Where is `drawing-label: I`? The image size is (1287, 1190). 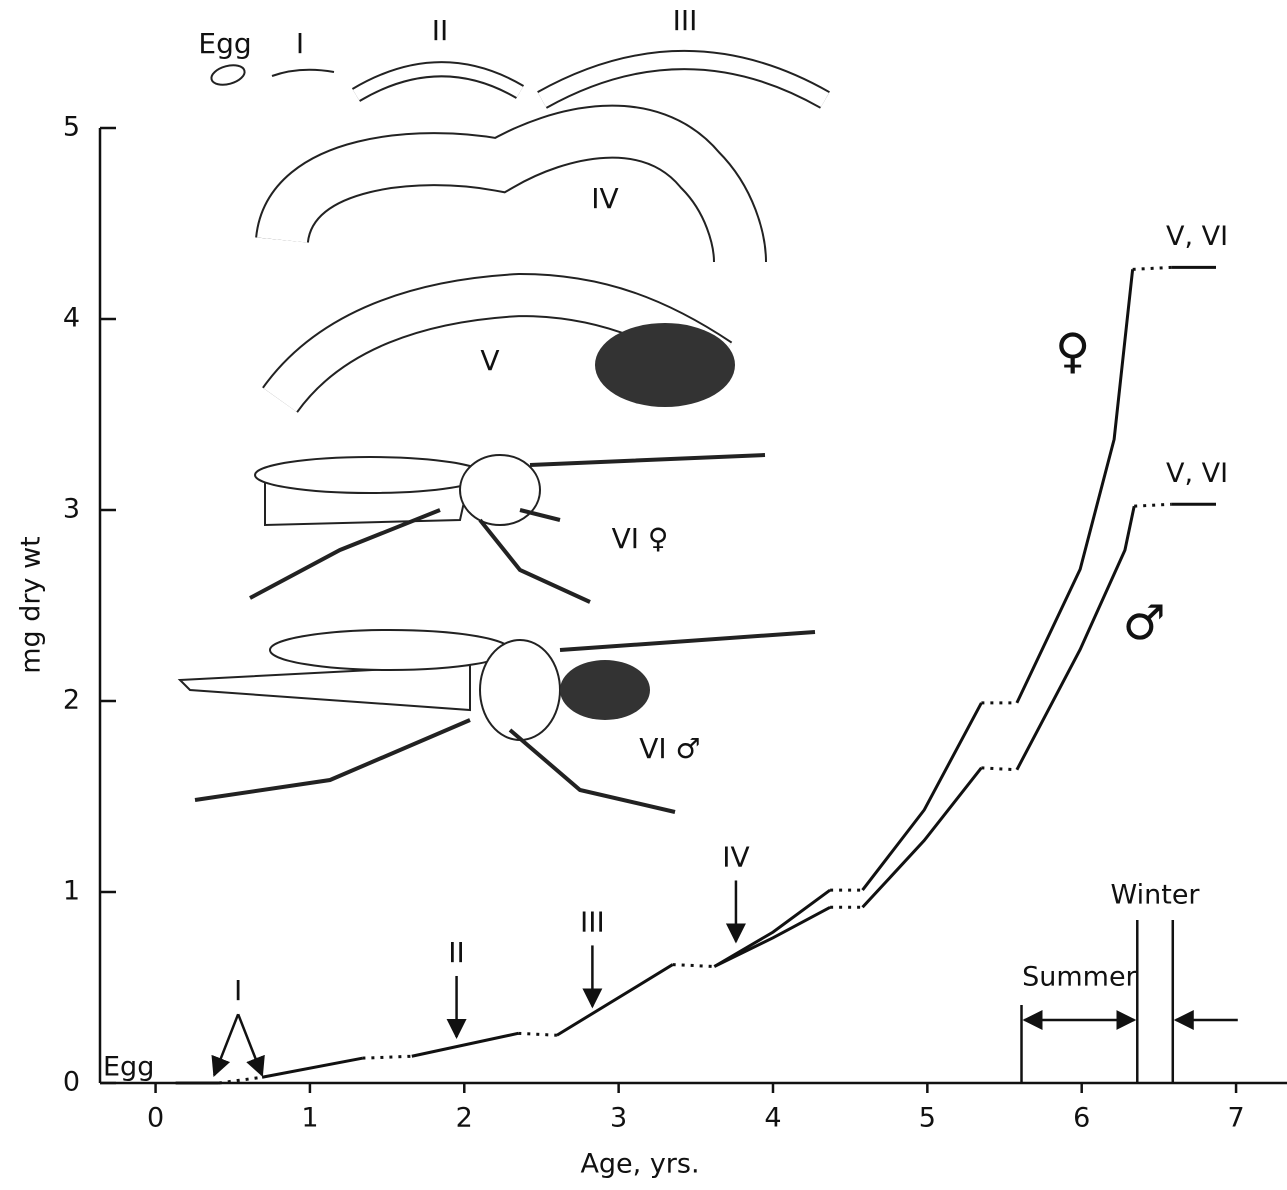 drawing-label: I is located at coordinates (300, 43).